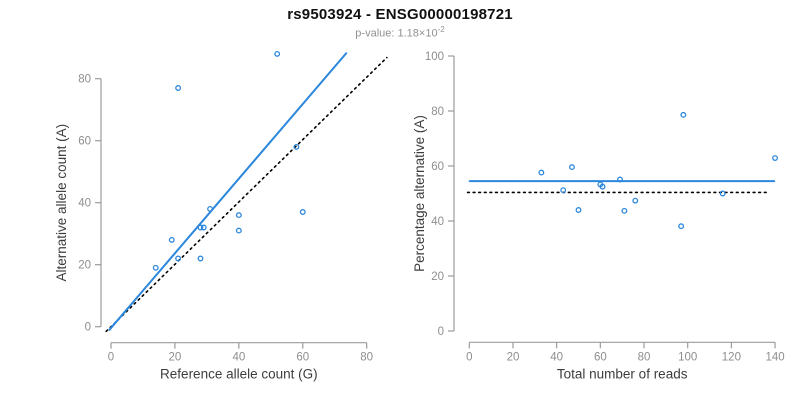 The width and height of the screenshot is (800, 400). I want to click on y-axis-title: Percentage alternative (A), so click(419, 193).